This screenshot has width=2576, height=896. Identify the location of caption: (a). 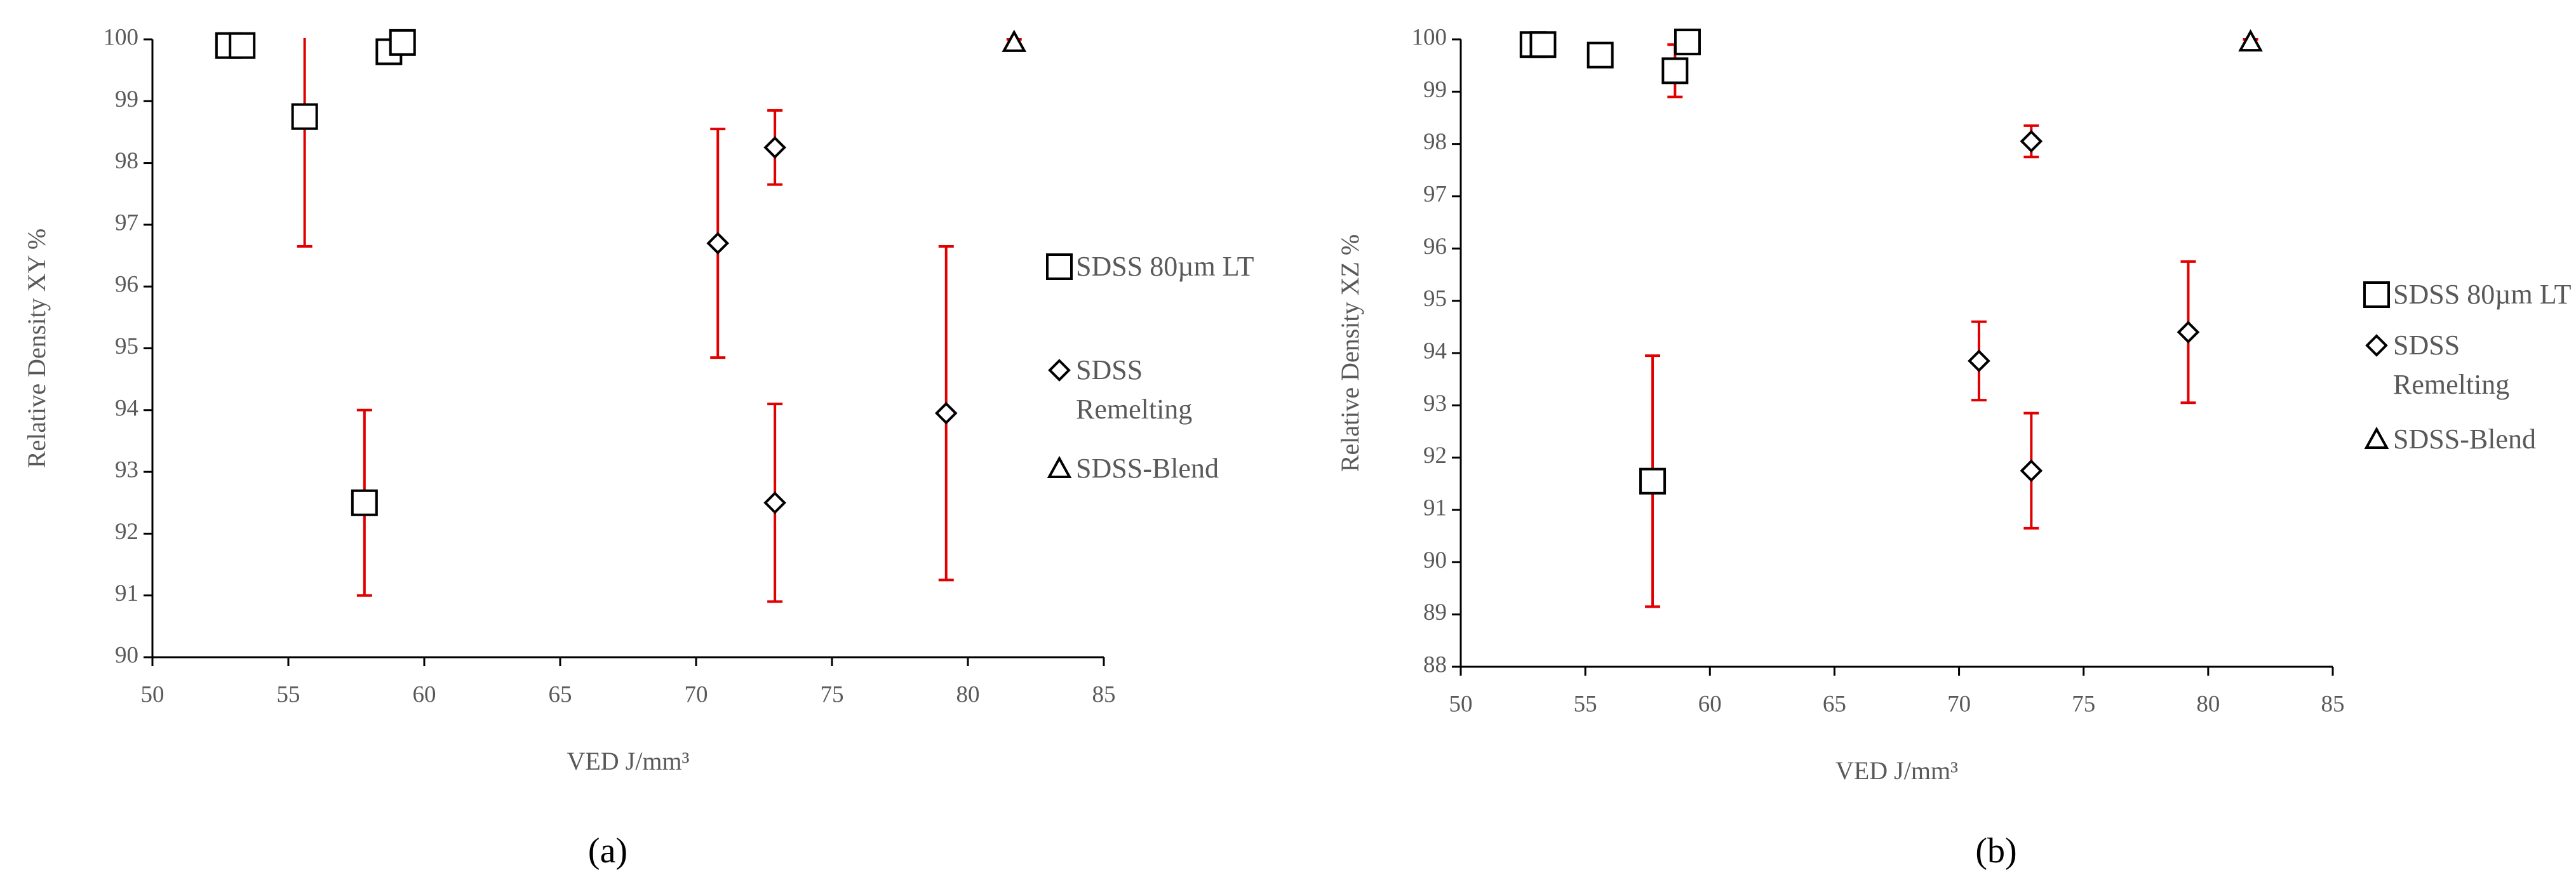
(607, 851).